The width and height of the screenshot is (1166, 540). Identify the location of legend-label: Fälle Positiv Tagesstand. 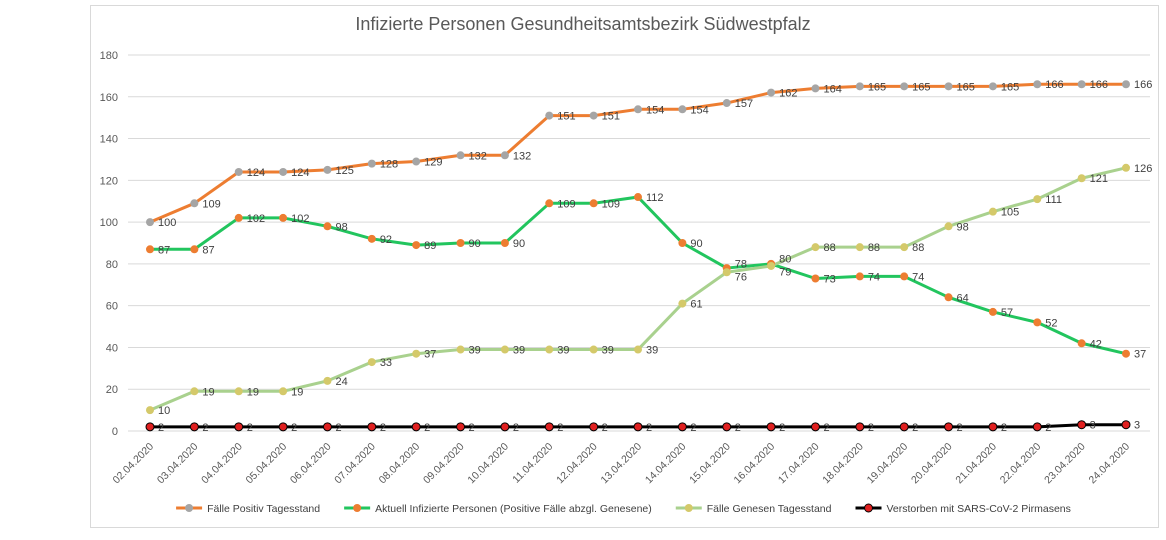
(263, 509).